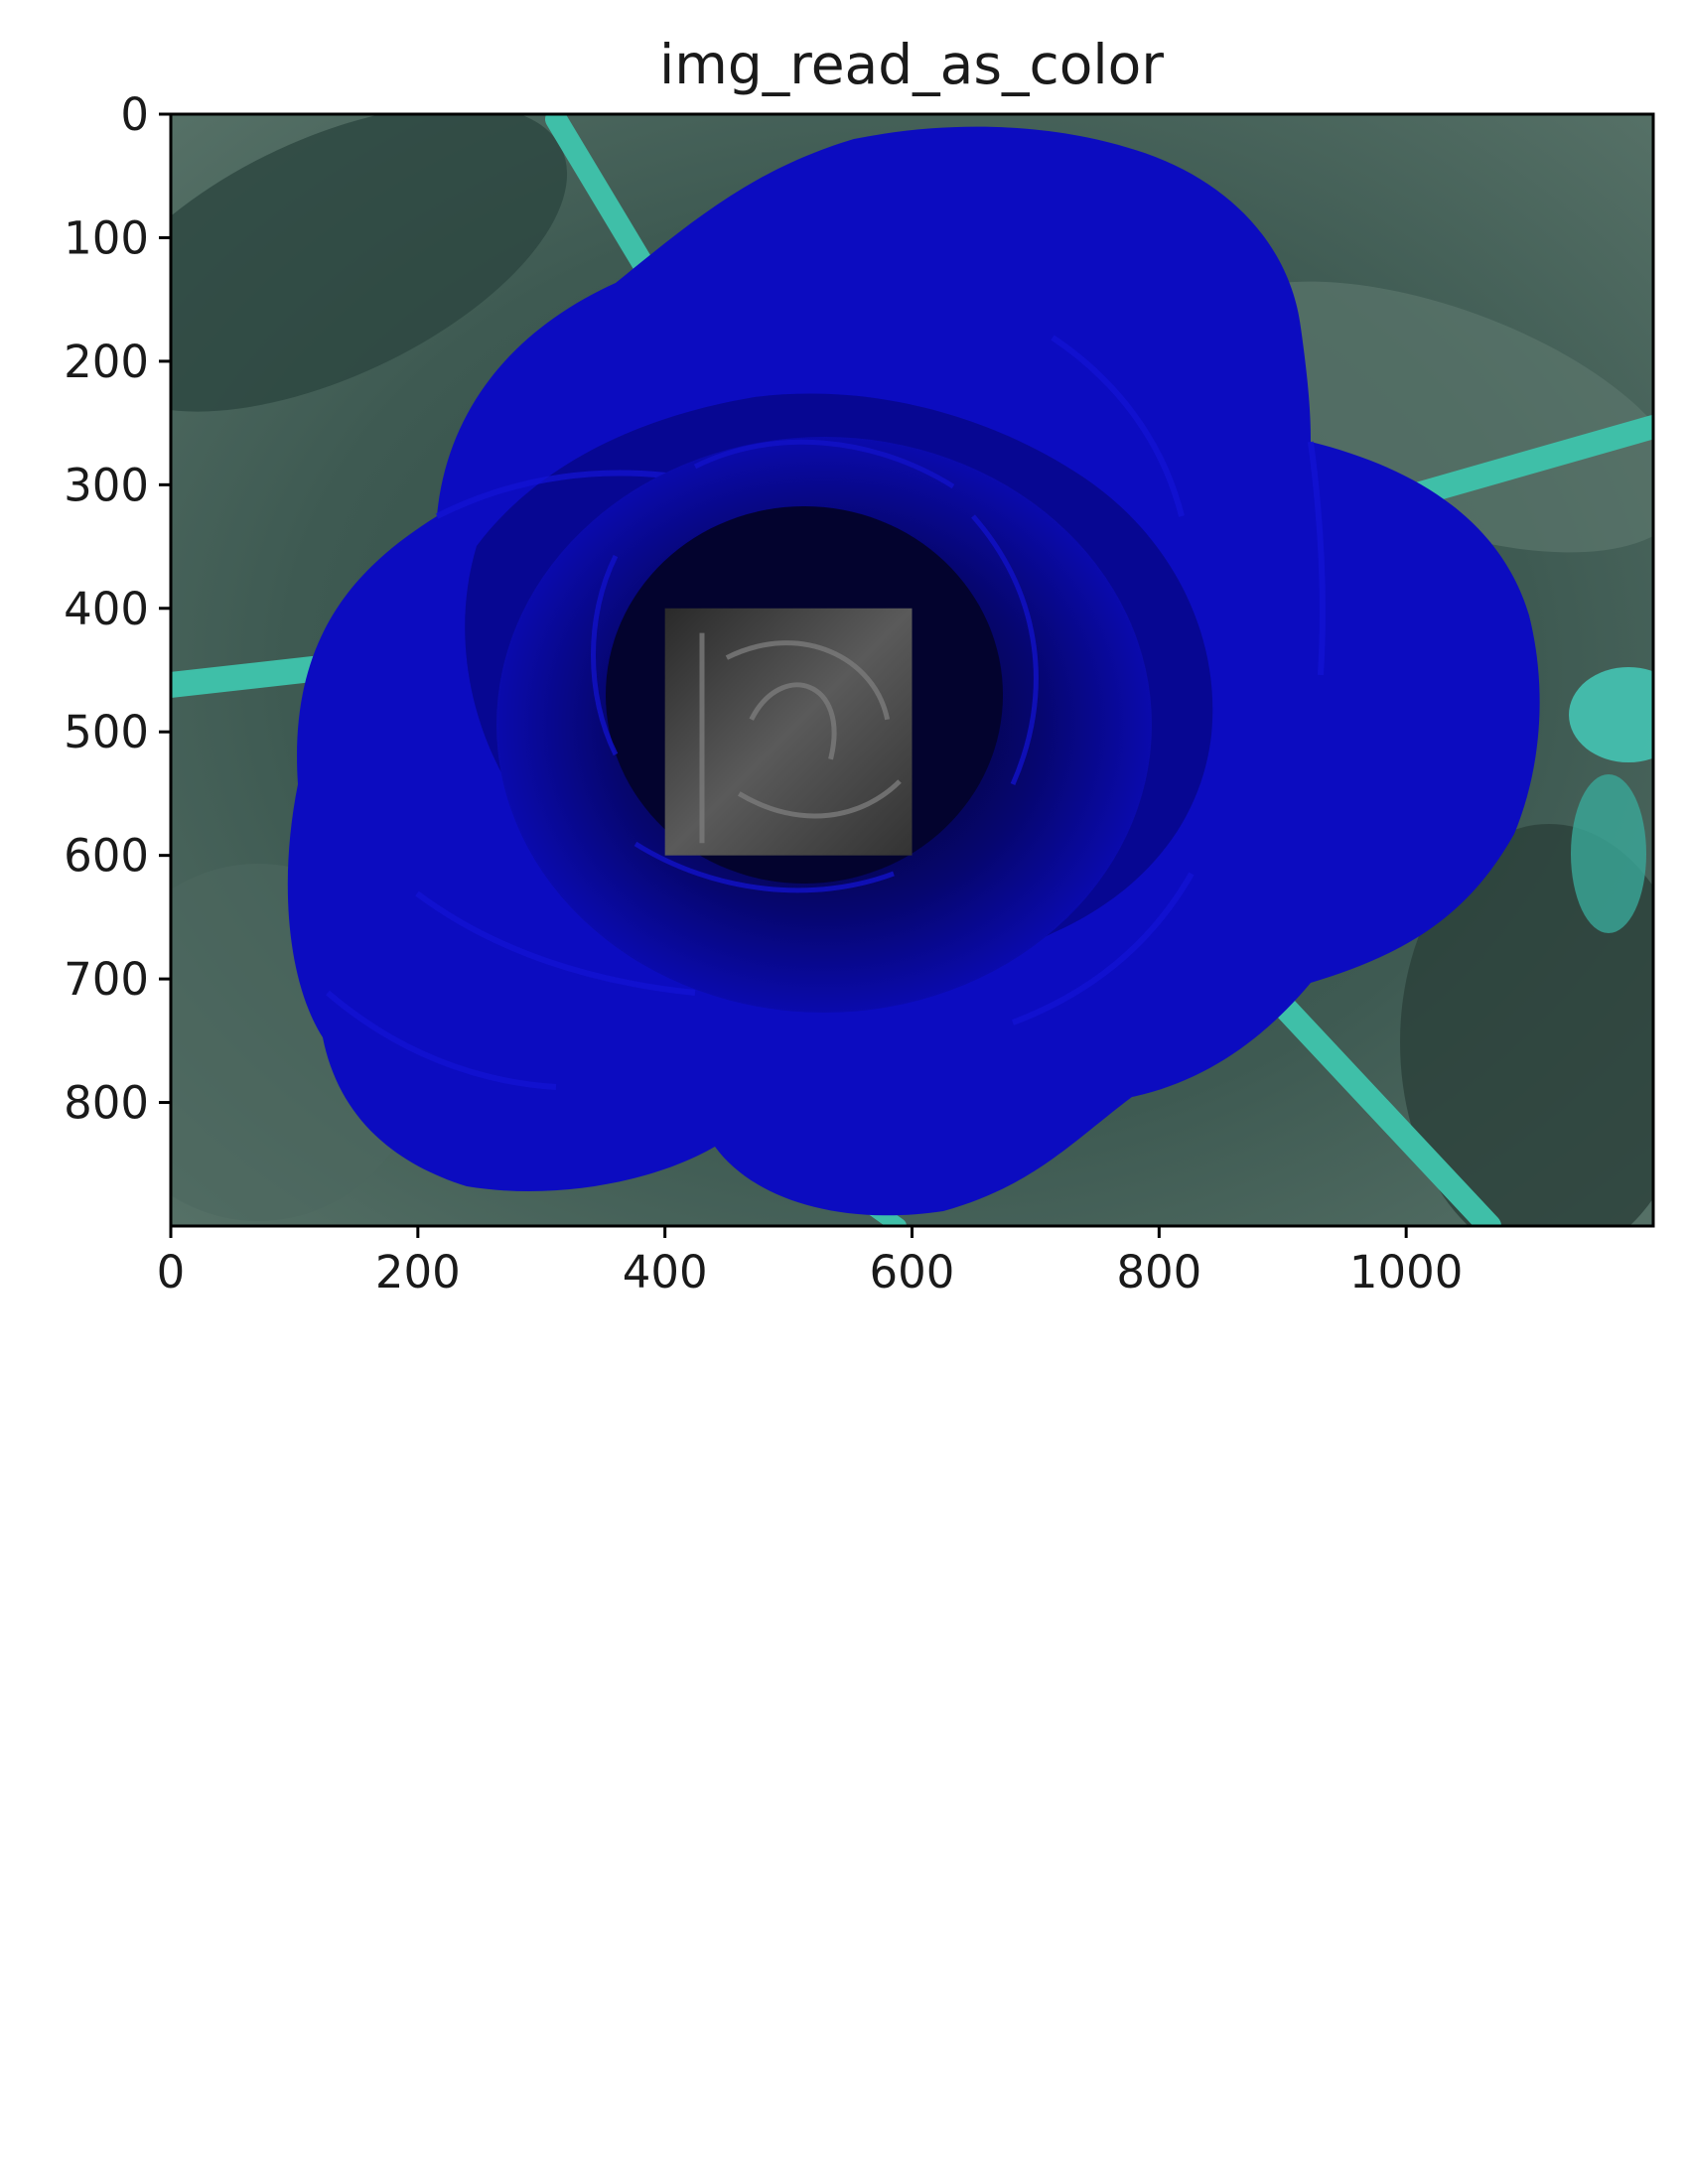 The width and height of the screenshot is (1688, 2184). I want to click on y-tick-label: 200, so click(106, 362).